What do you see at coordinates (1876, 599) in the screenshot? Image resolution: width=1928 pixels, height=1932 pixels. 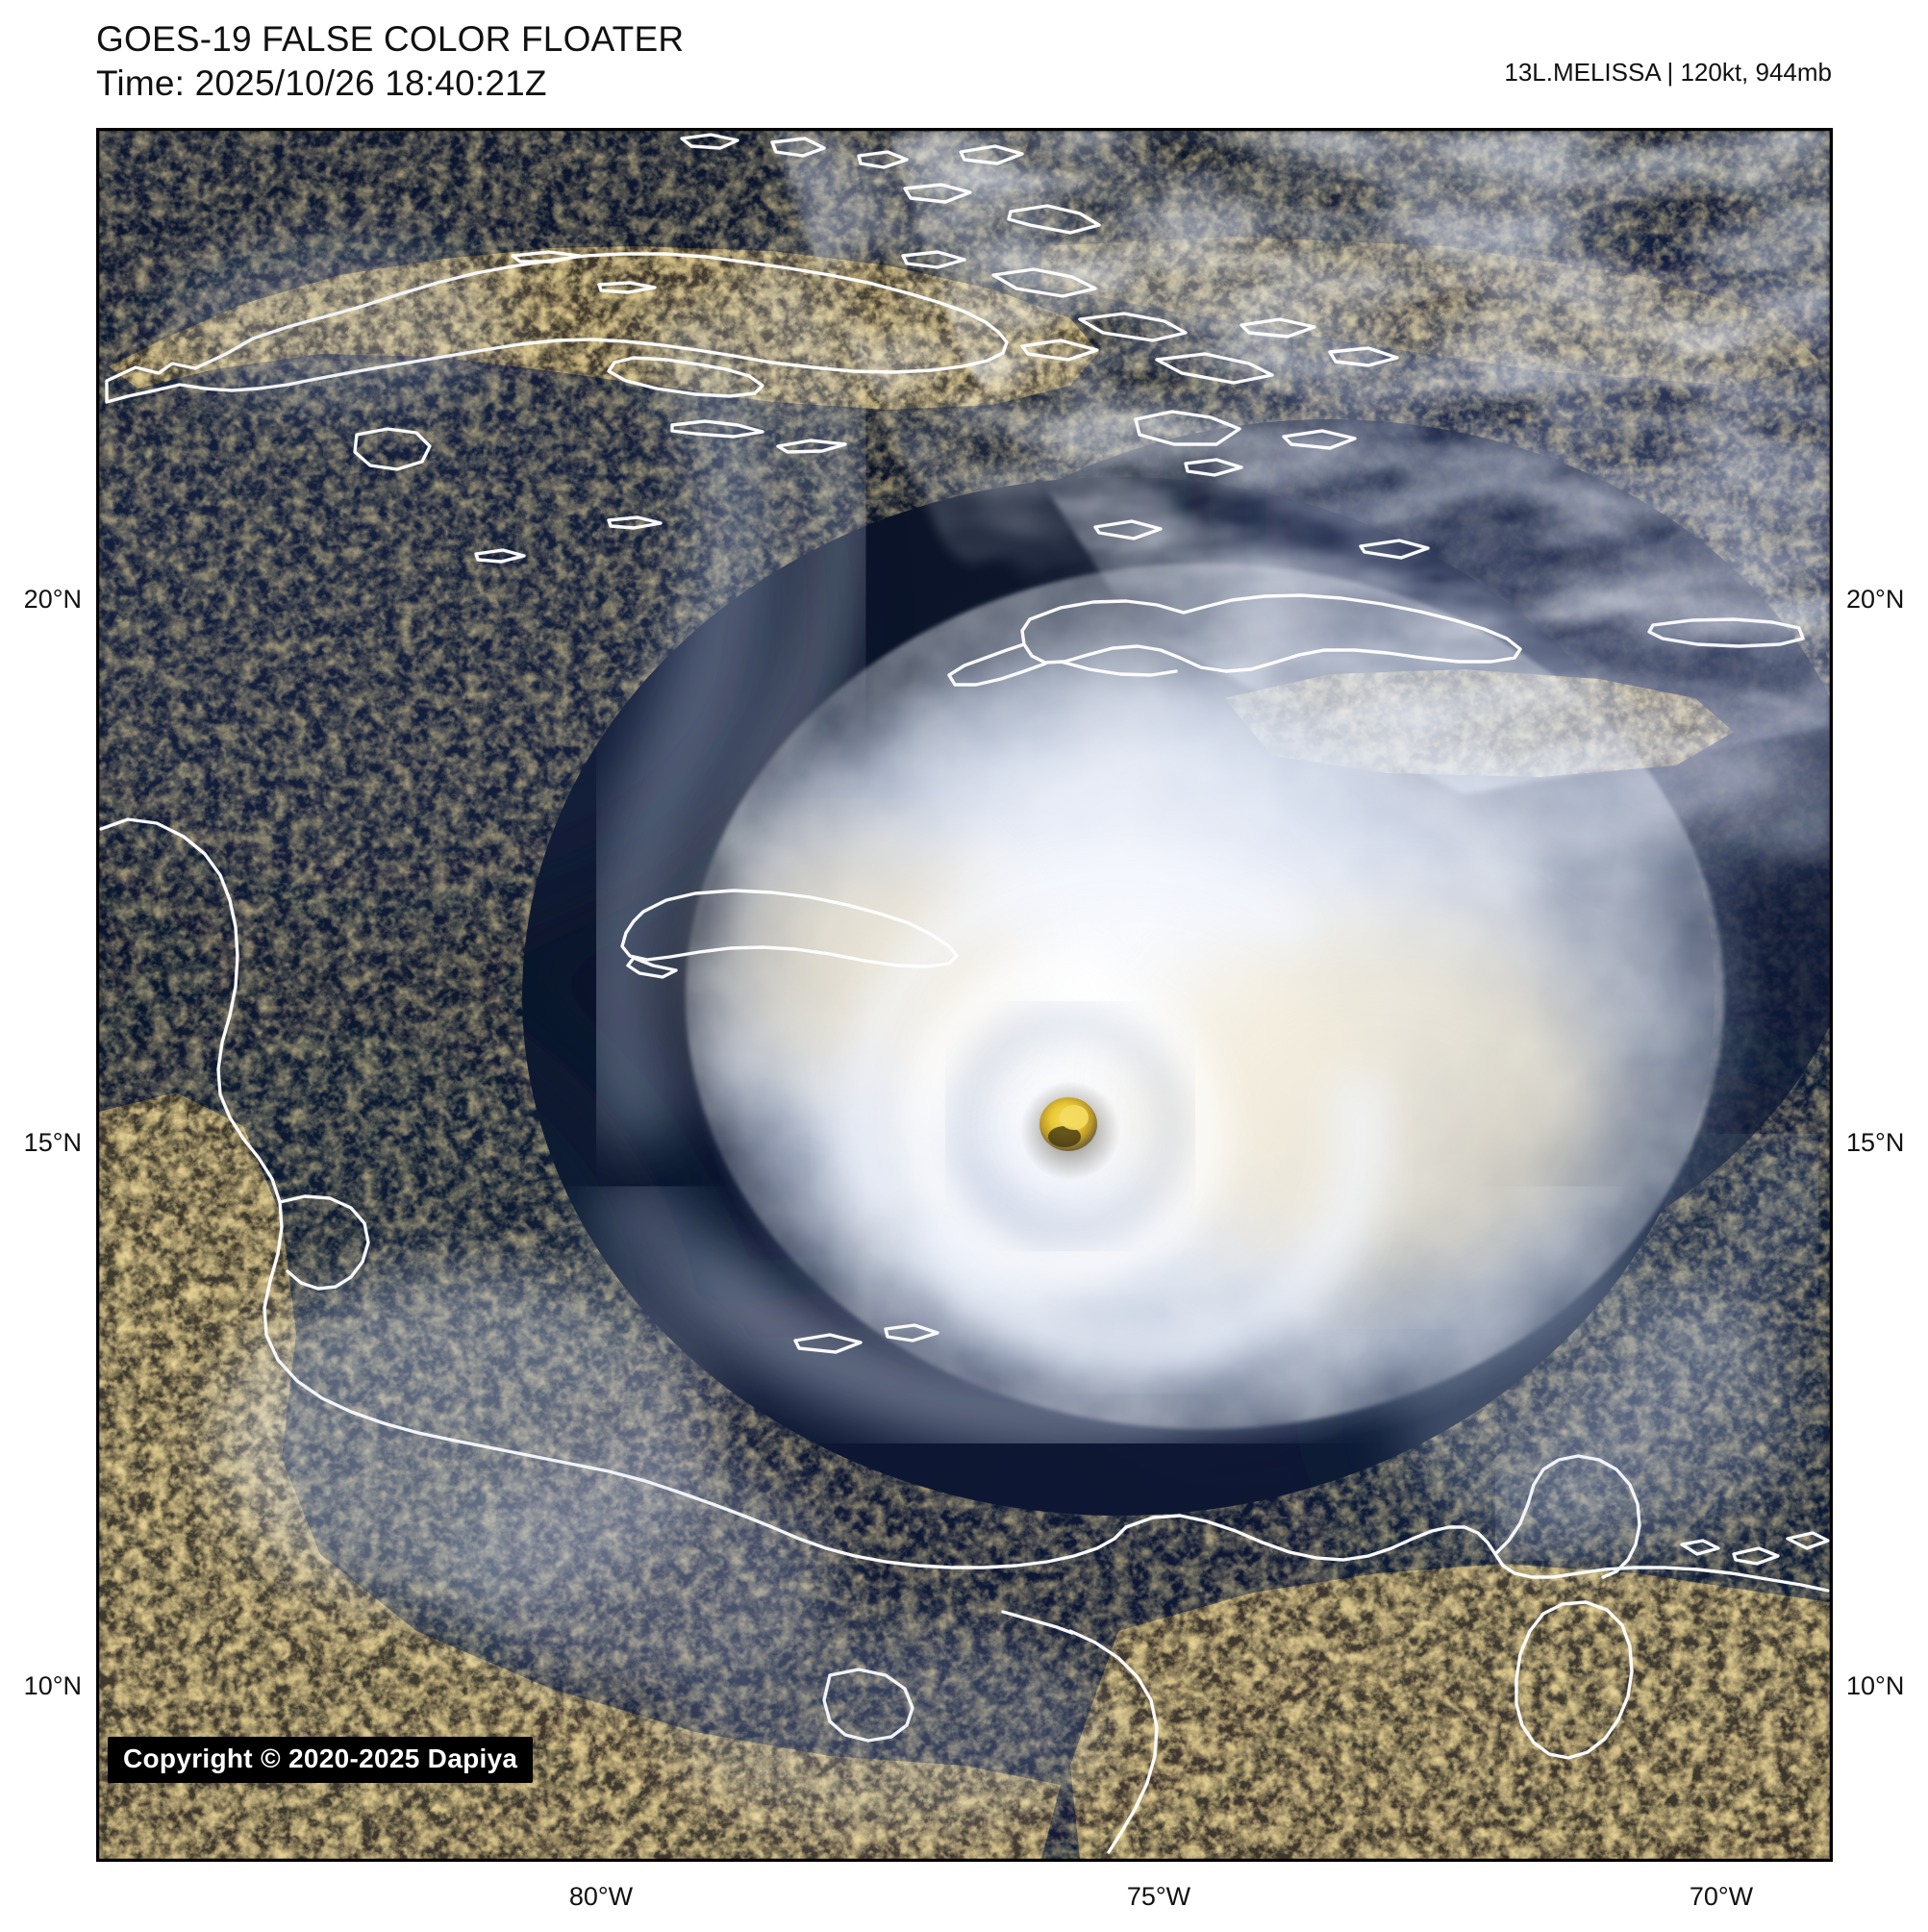 I see `lat-label-right-20n: 20°N` at bounding box center [1876, 599].